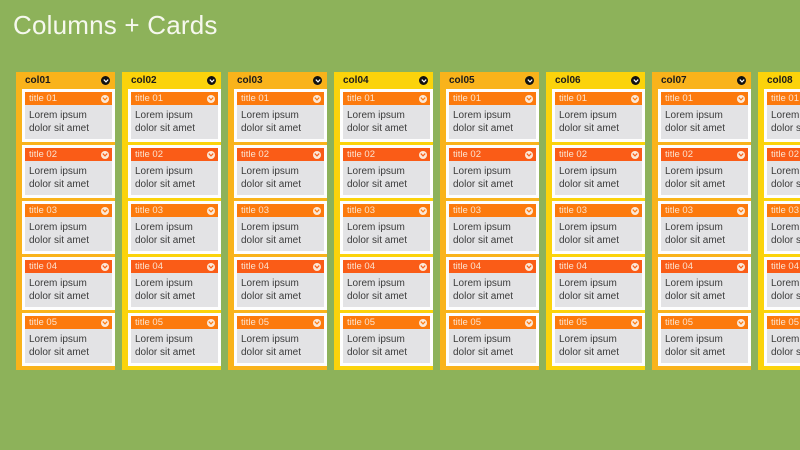  What do you see at coordinates (679, 98) in the screenshot?
I see `card-title: title 01` at bounding box center [679, 98].